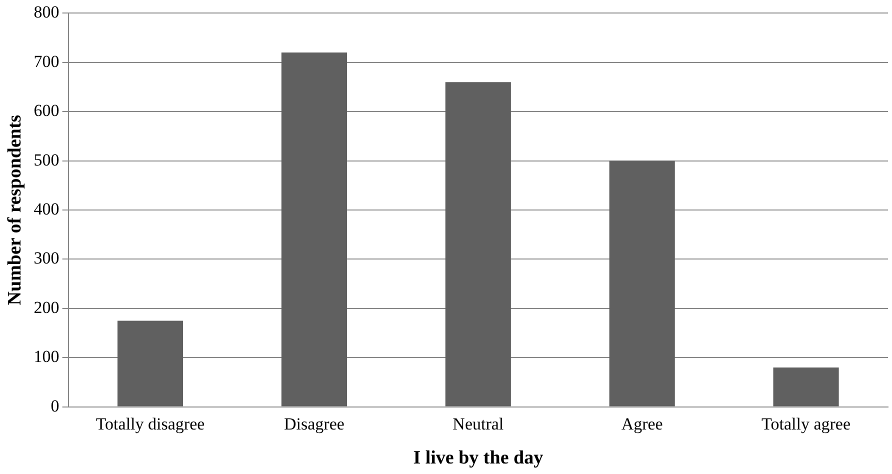 Image resolution: width=892 pixels, height=474 pixels. What do you see at coordinates (47, 356) in the screenshot?
I see `y-tick-label: 100` at bounding box center [47, 356].